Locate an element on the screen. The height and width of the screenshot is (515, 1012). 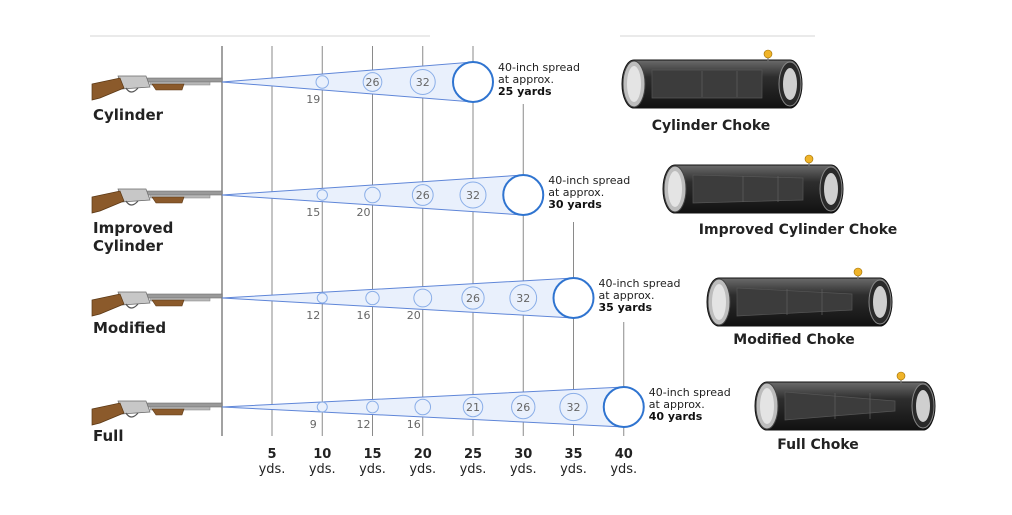
spread-yards: 25 yards is located at coordinates (525, 91).